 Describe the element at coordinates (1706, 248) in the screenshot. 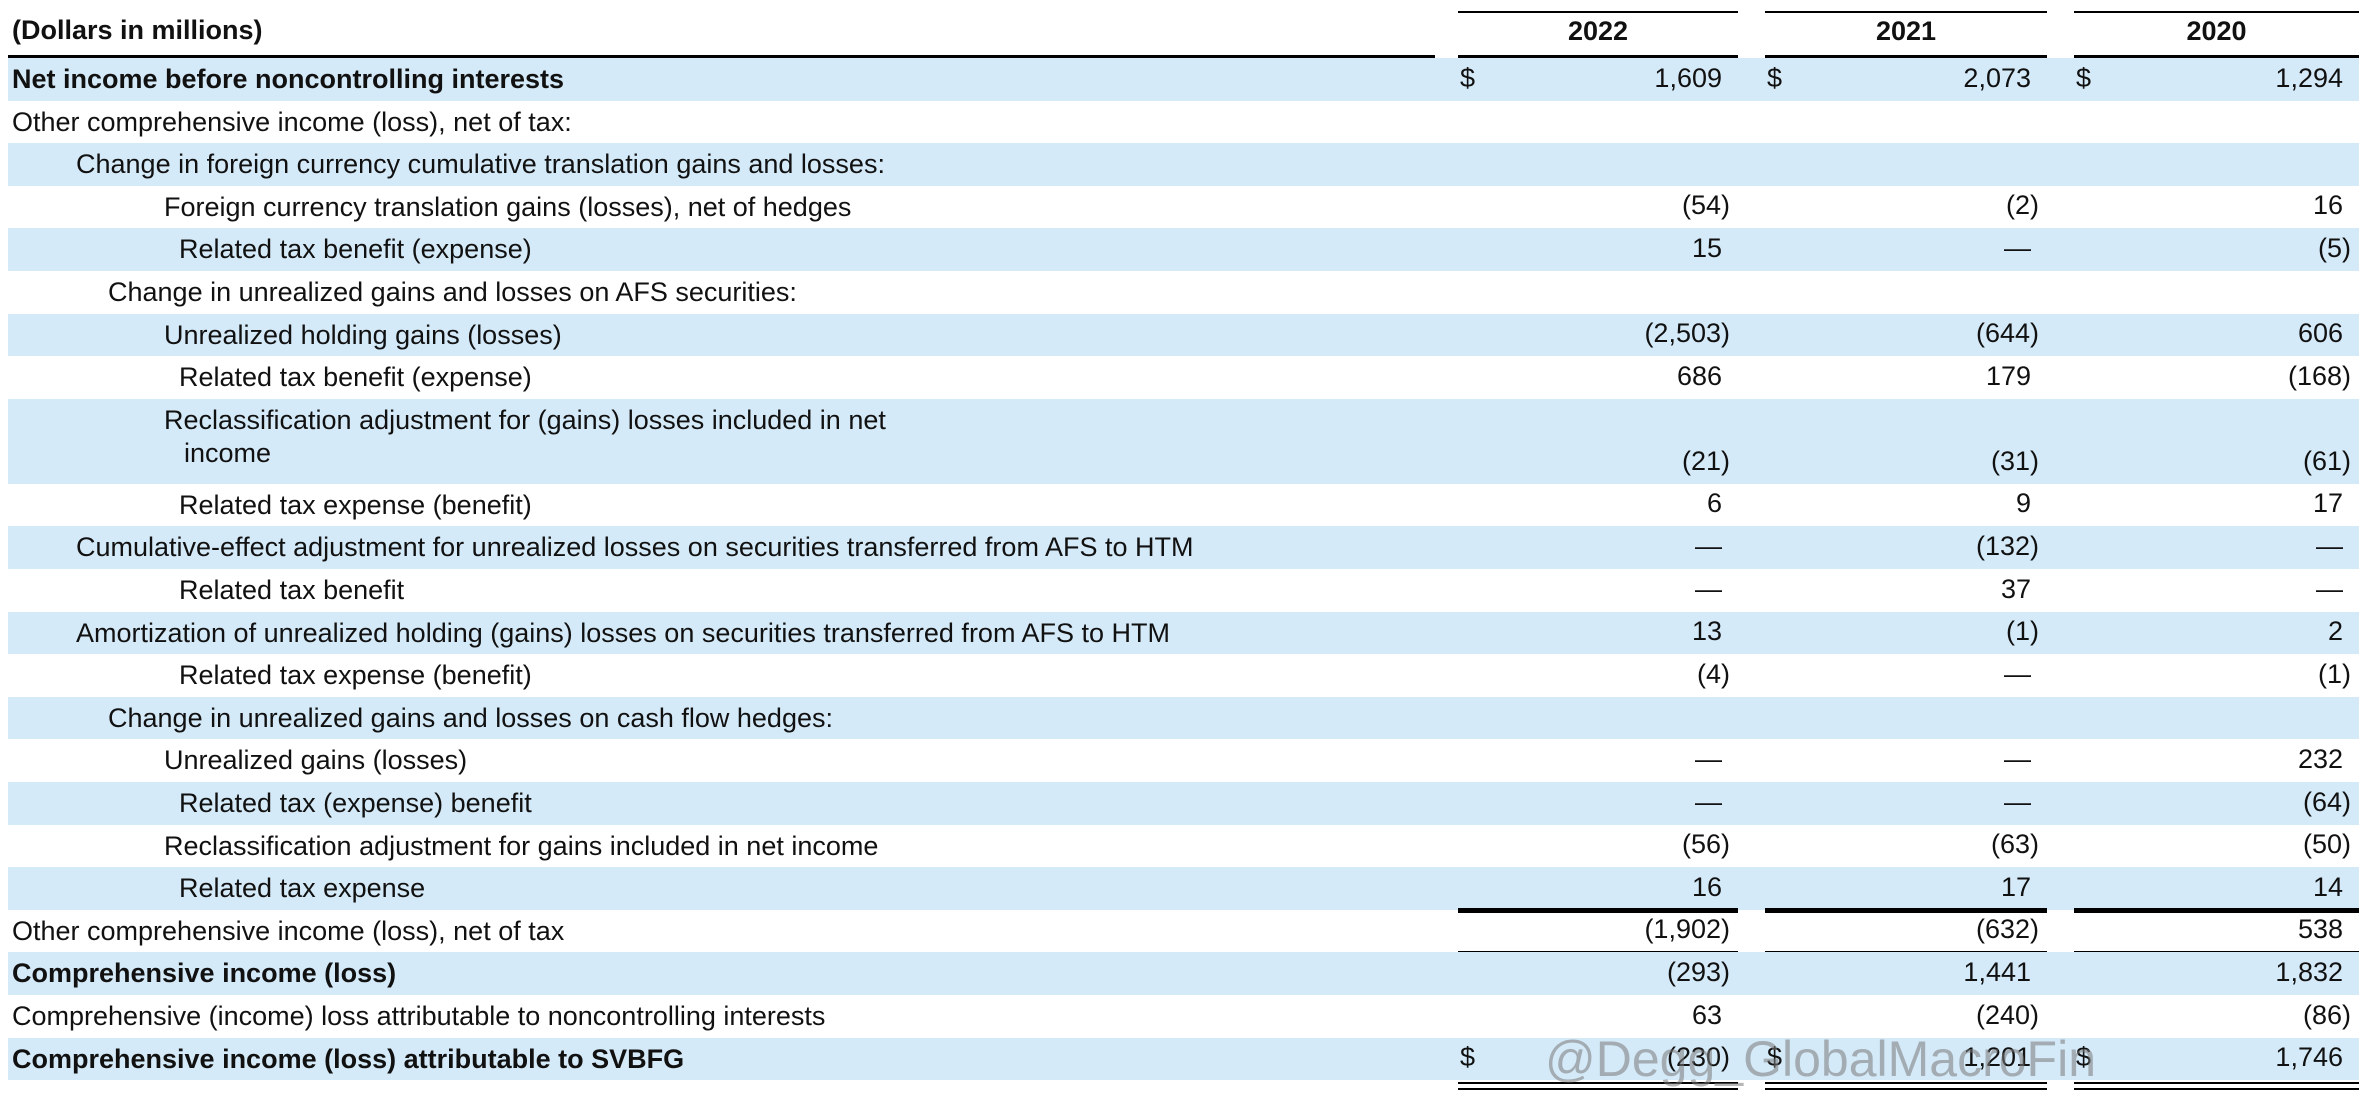

I see `row-value: 15` at that location.